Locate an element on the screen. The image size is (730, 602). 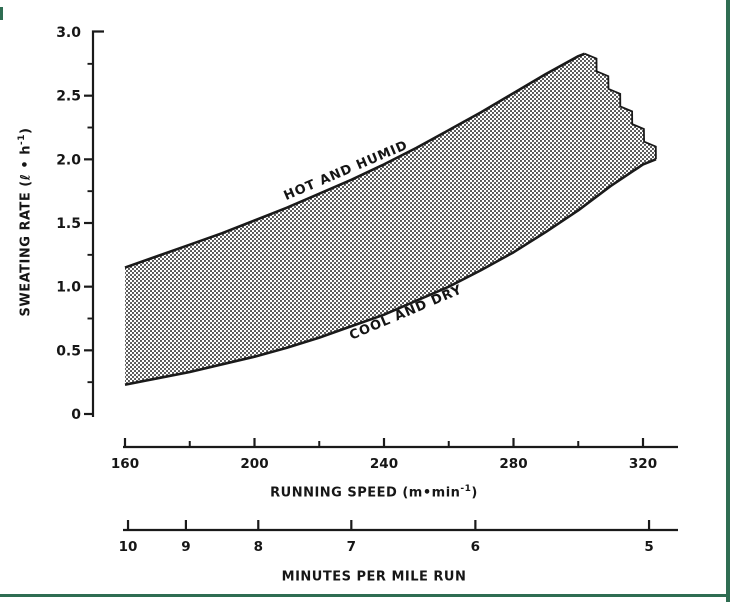
speed-axis-tick-label: 240 is located at coordinates (384, 464).